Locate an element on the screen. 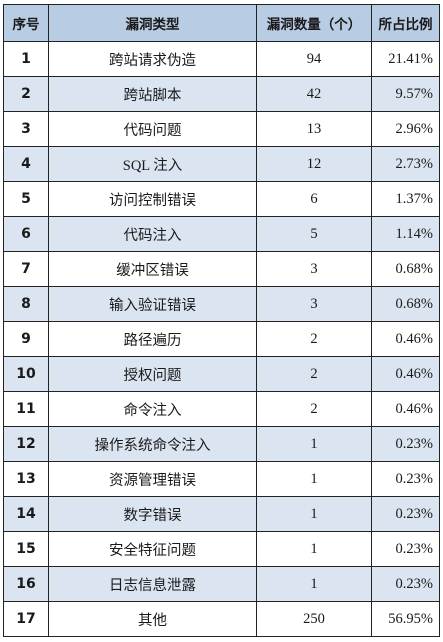  cell-index: 3 is located at coordinates (26, 129).